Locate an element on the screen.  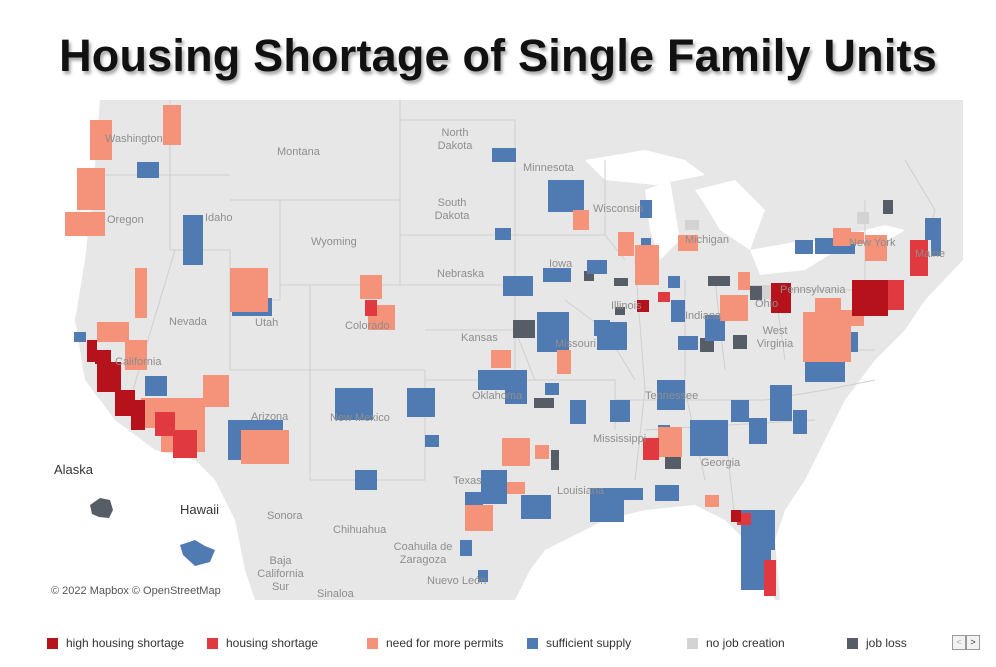
label-pennsylvania: Pennsylvania is located at coordinates (813, 290).